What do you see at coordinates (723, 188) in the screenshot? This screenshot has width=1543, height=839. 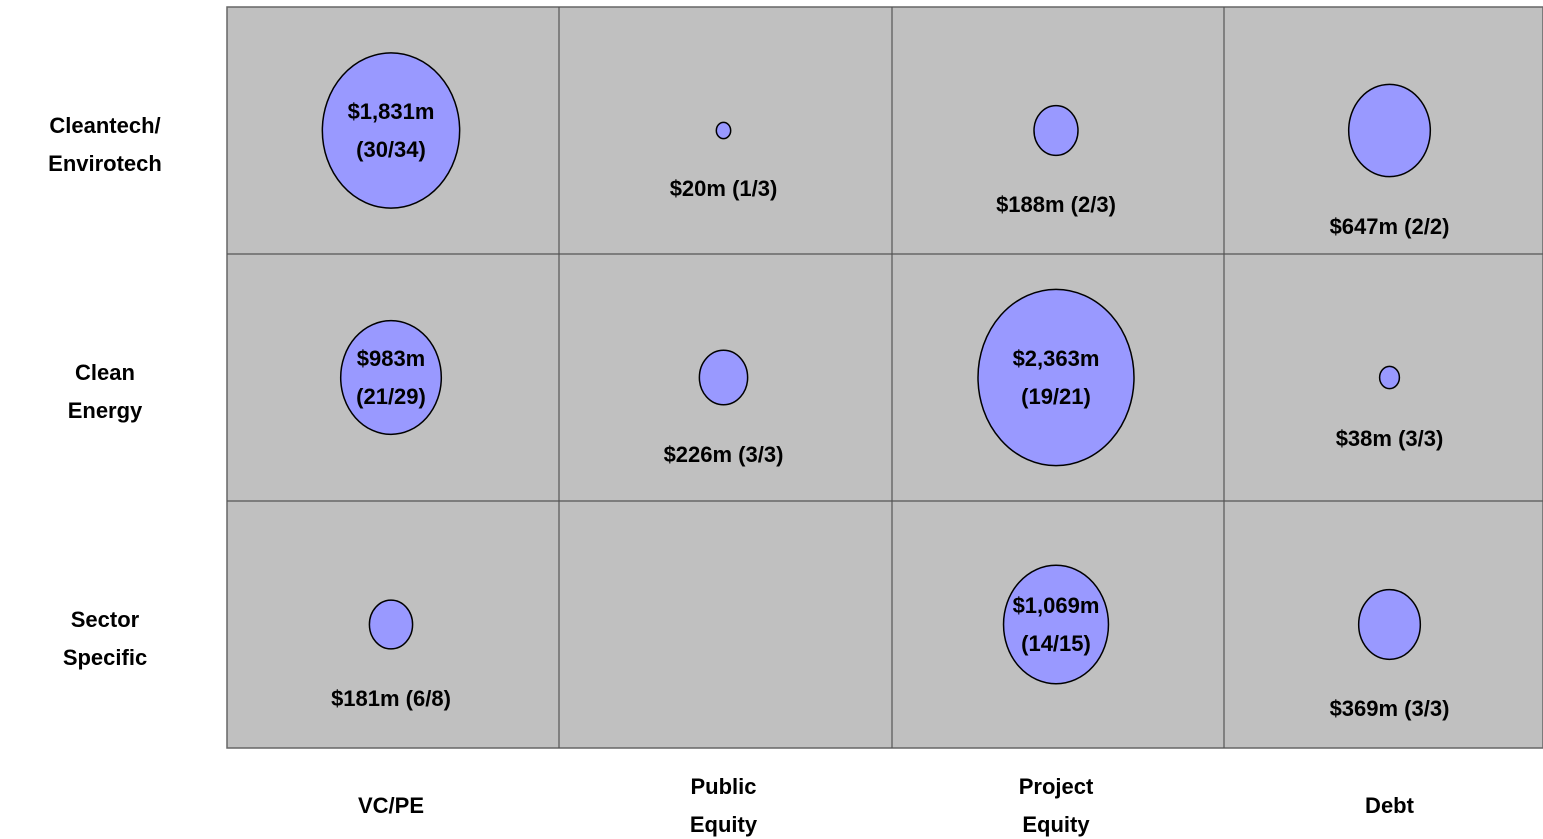 I see `data-label: $20m (1/3)` at bounding box center [723, 188].